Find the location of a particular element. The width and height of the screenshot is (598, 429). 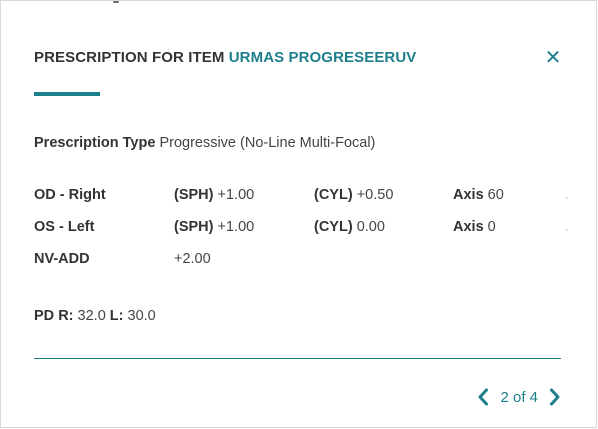

pd-r-label: R: is located at coordinates (66, 316).